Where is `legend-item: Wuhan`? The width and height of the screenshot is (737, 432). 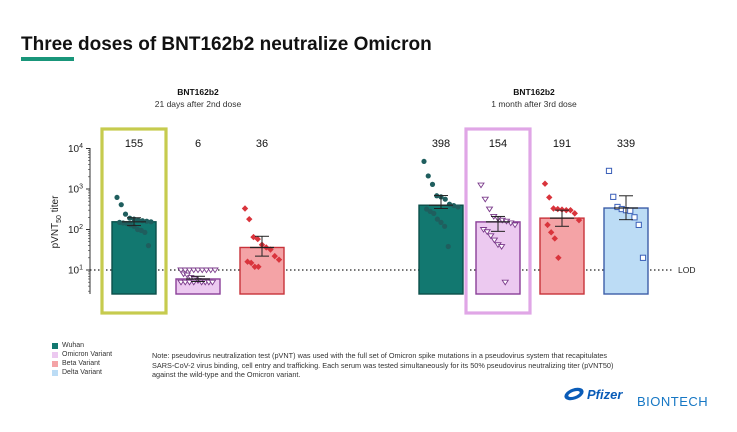
legend-item: Wuhan is located at coordinates (82, 345).